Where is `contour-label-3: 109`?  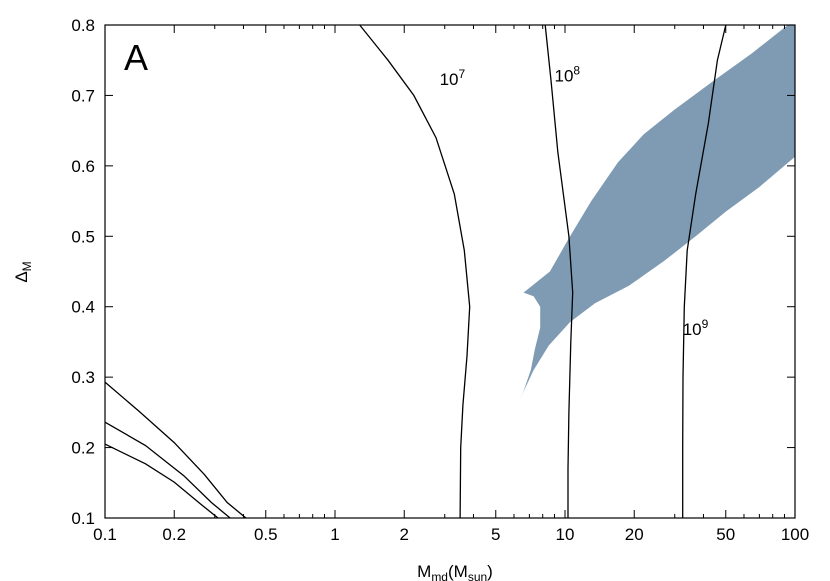
contour-label-3: 109 is located at coordinates (696, 328).